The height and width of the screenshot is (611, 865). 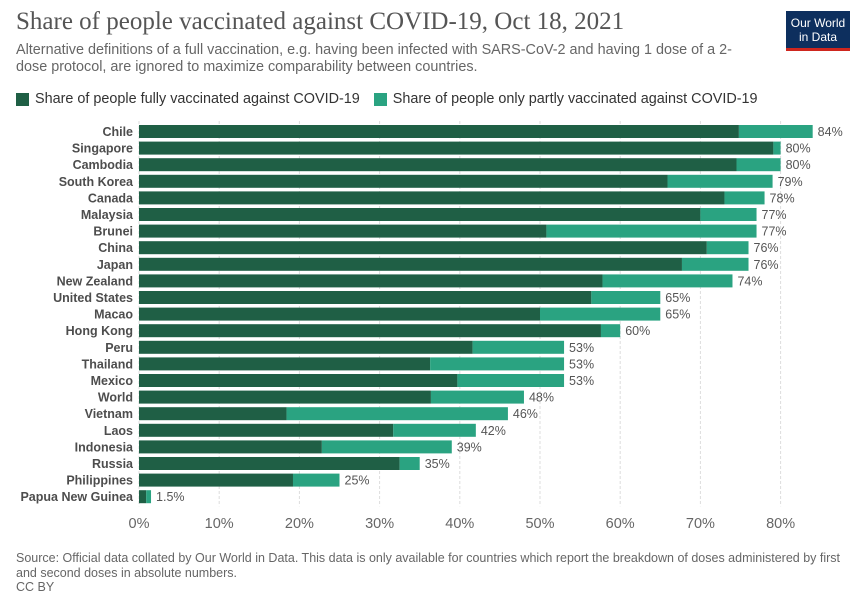 I want to click on total-label: 74%, so click(x=749, y=281).